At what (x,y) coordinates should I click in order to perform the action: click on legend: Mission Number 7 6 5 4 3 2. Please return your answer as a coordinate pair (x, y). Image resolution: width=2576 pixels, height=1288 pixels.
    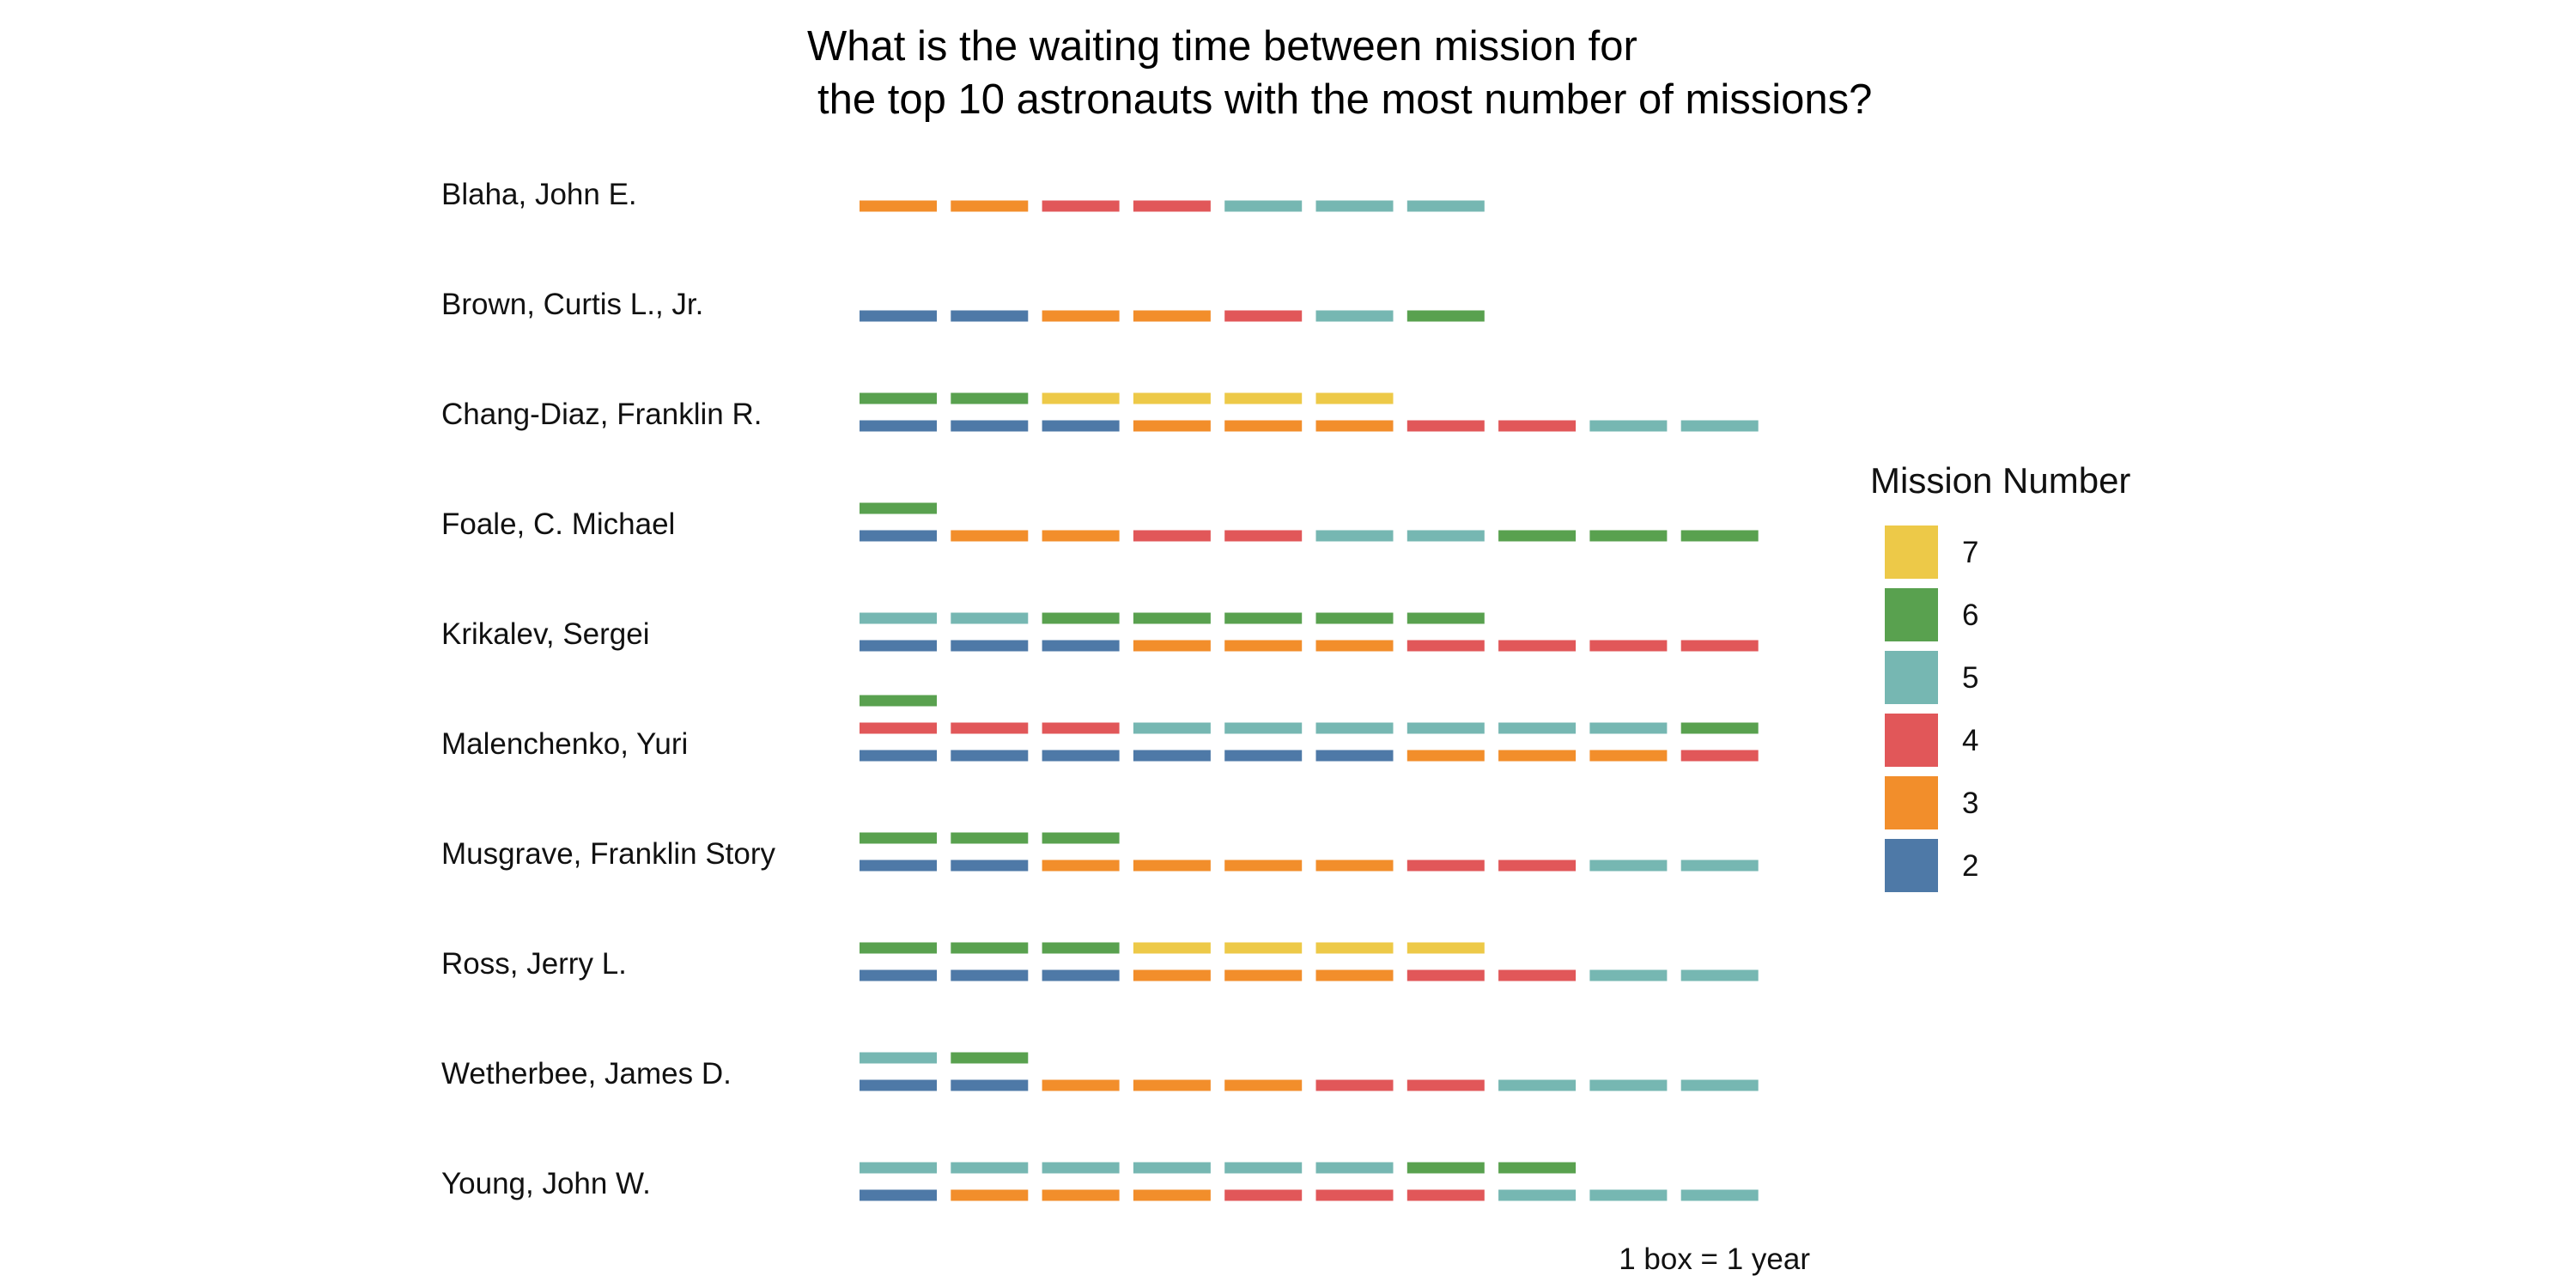
    Looking at the image, I should click on (2000, 676).